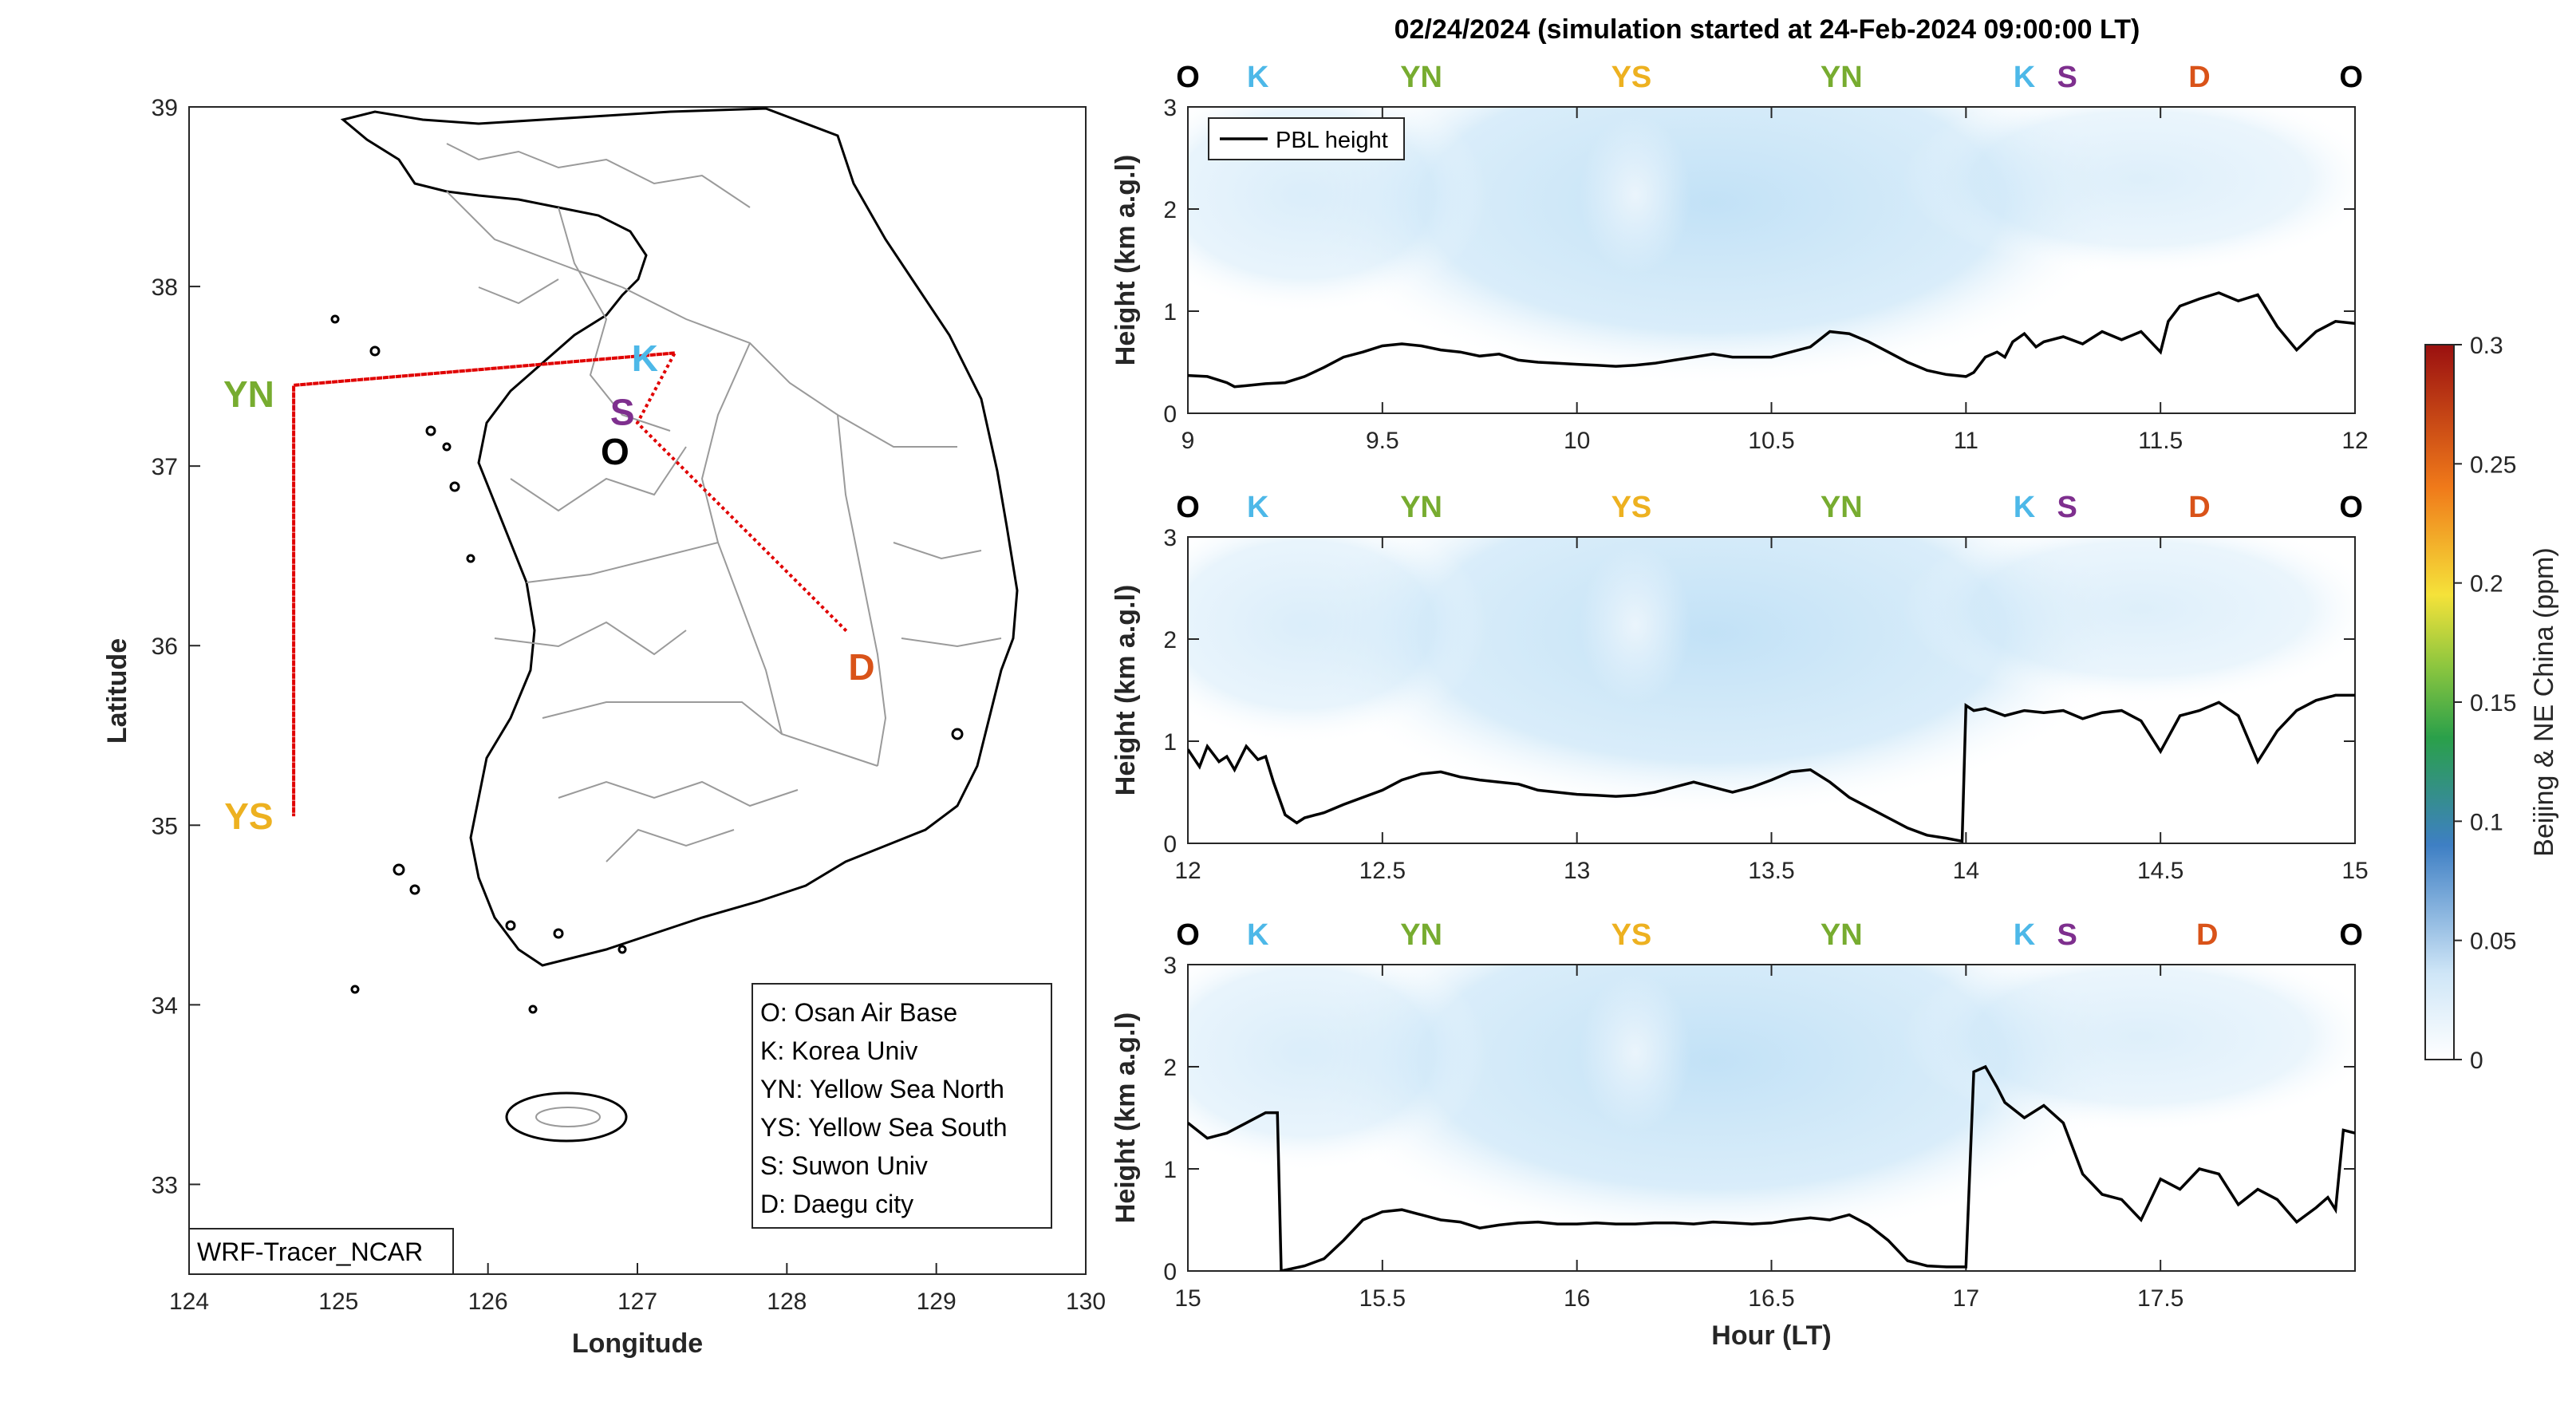 The image size is (2576, 1413). I want to click on map-xtick-label: 125, so click(338, 1302).